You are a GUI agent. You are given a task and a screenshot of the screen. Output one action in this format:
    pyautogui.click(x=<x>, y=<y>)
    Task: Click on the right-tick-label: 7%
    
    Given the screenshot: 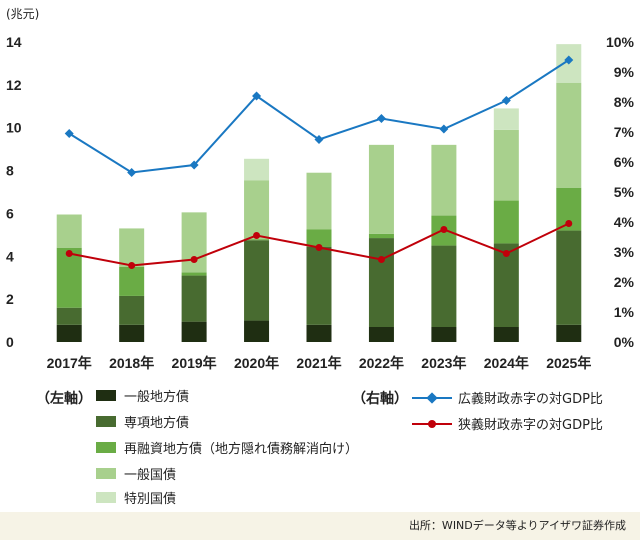 What is the action you would take?
    pyautogui.click(x=624, y=132)
    